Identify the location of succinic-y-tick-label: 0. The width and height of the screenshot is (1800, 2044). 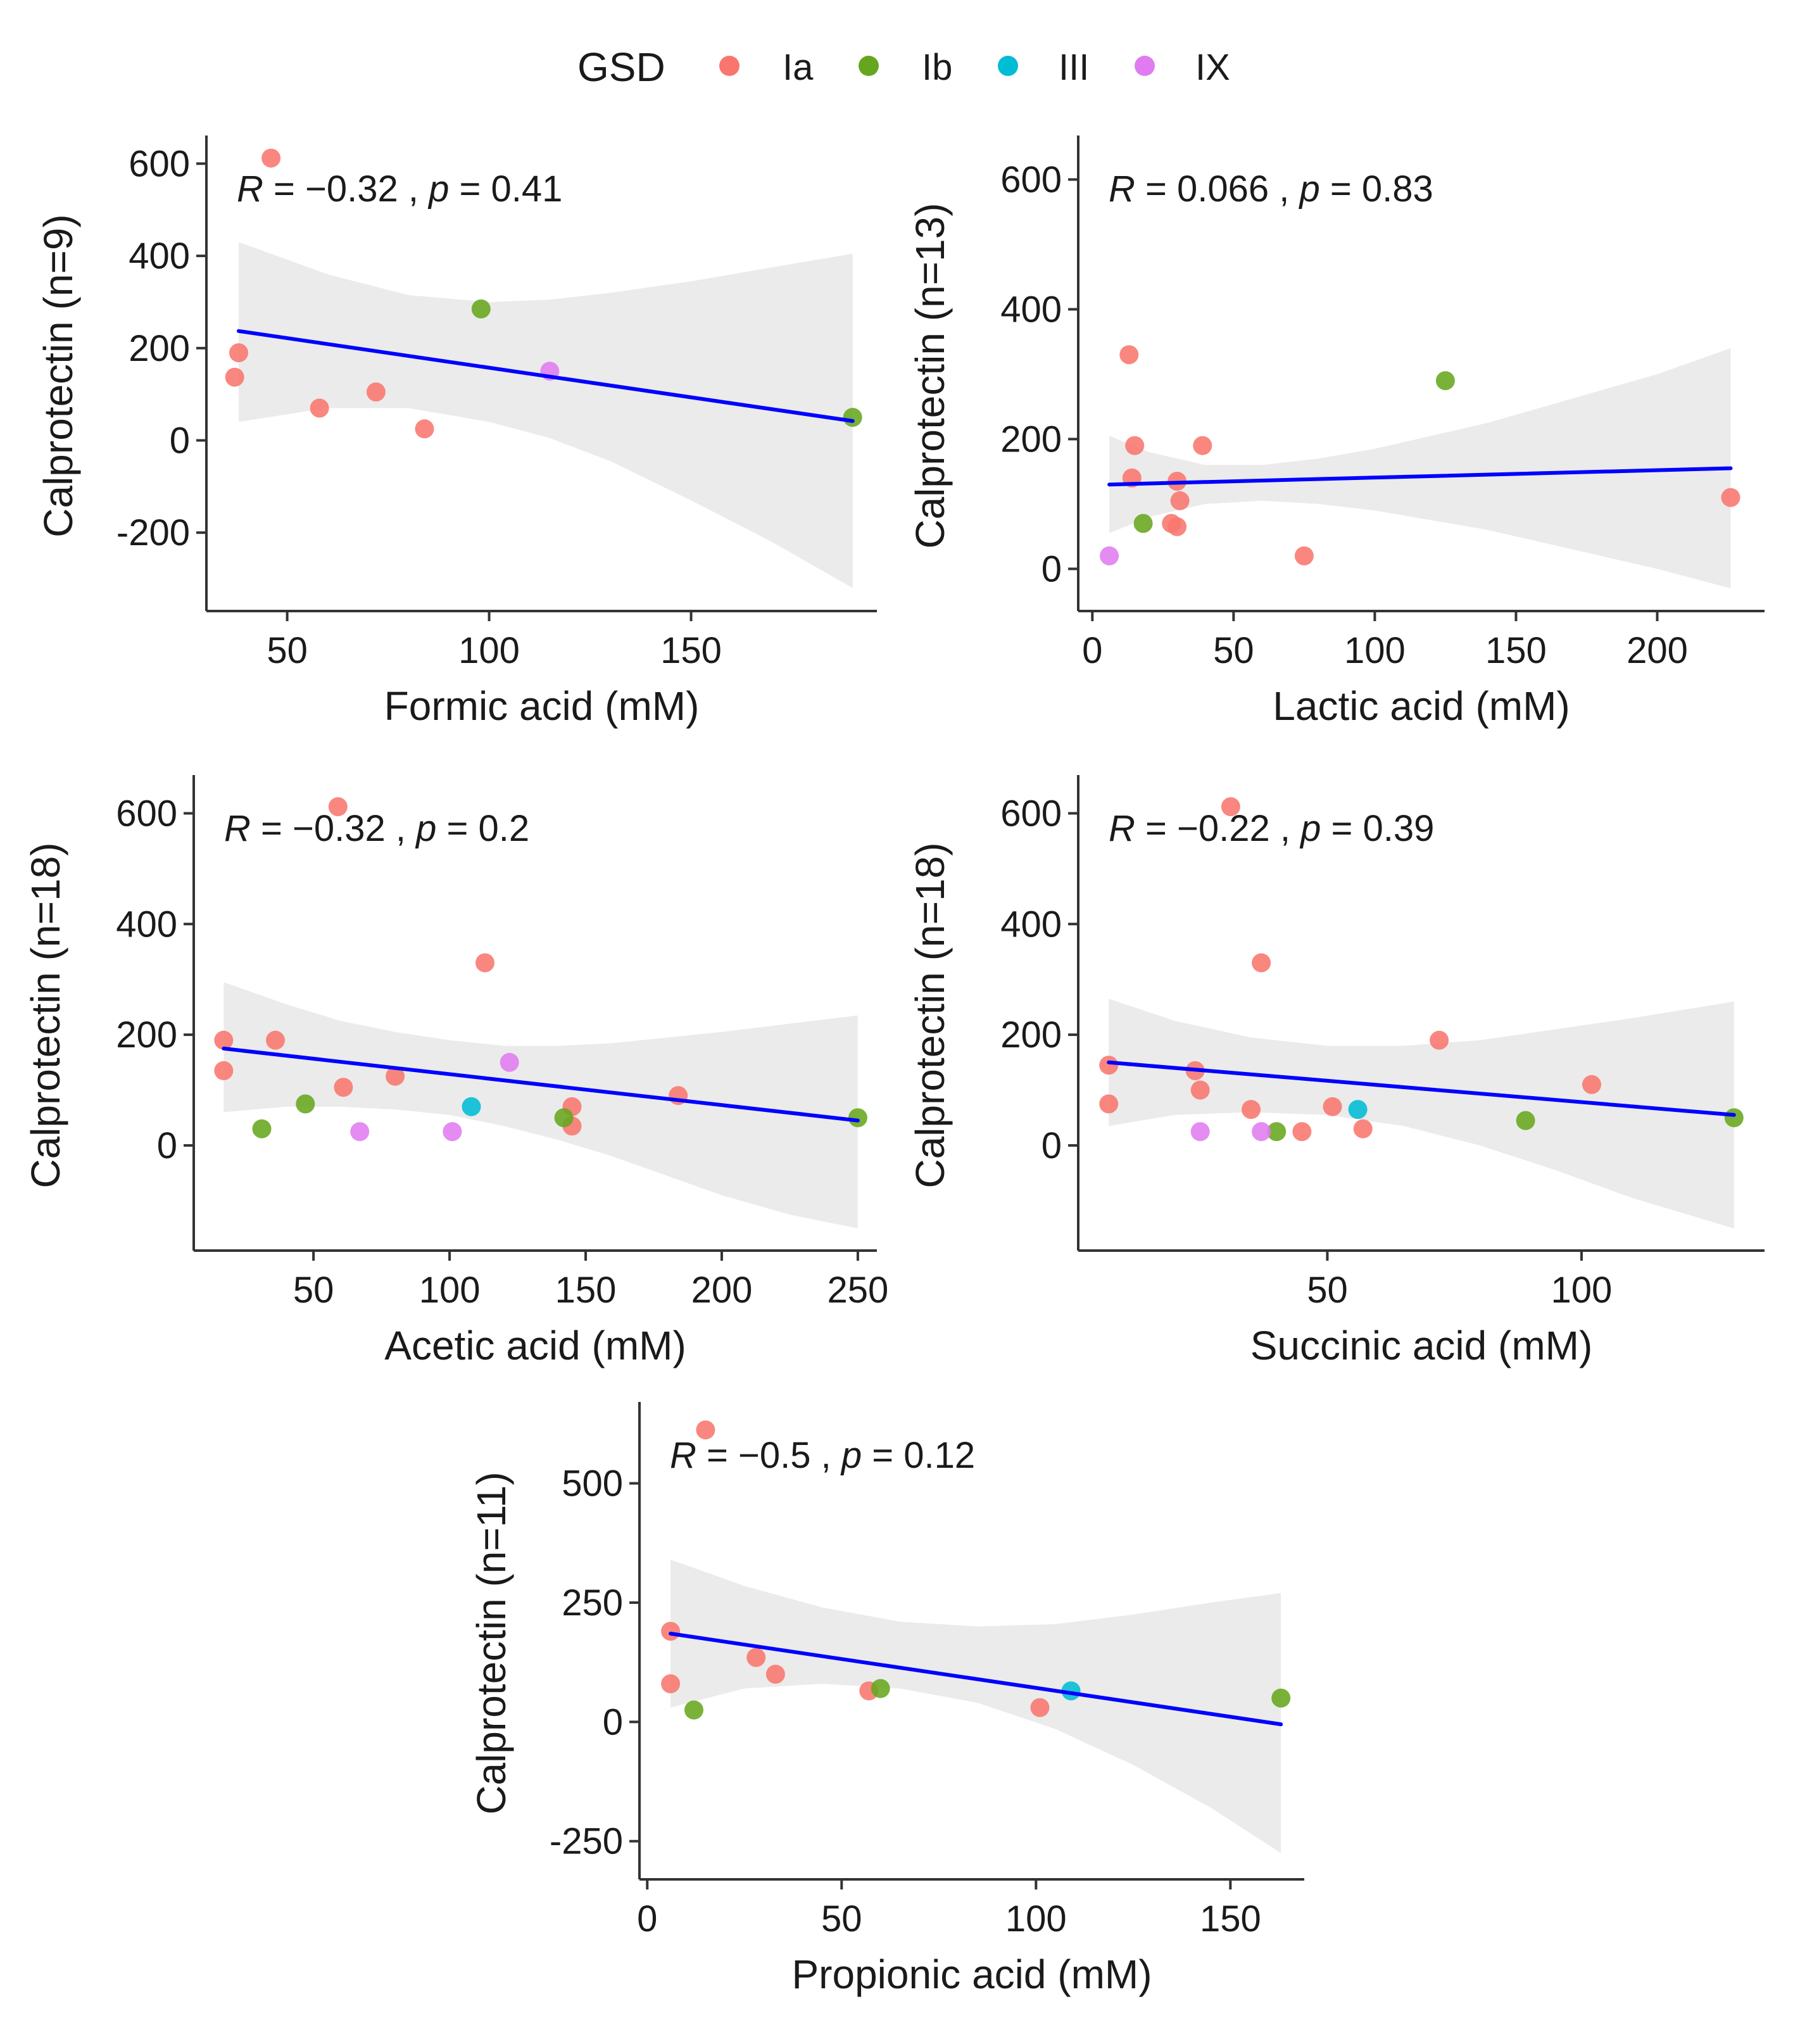
(1052, 1145).